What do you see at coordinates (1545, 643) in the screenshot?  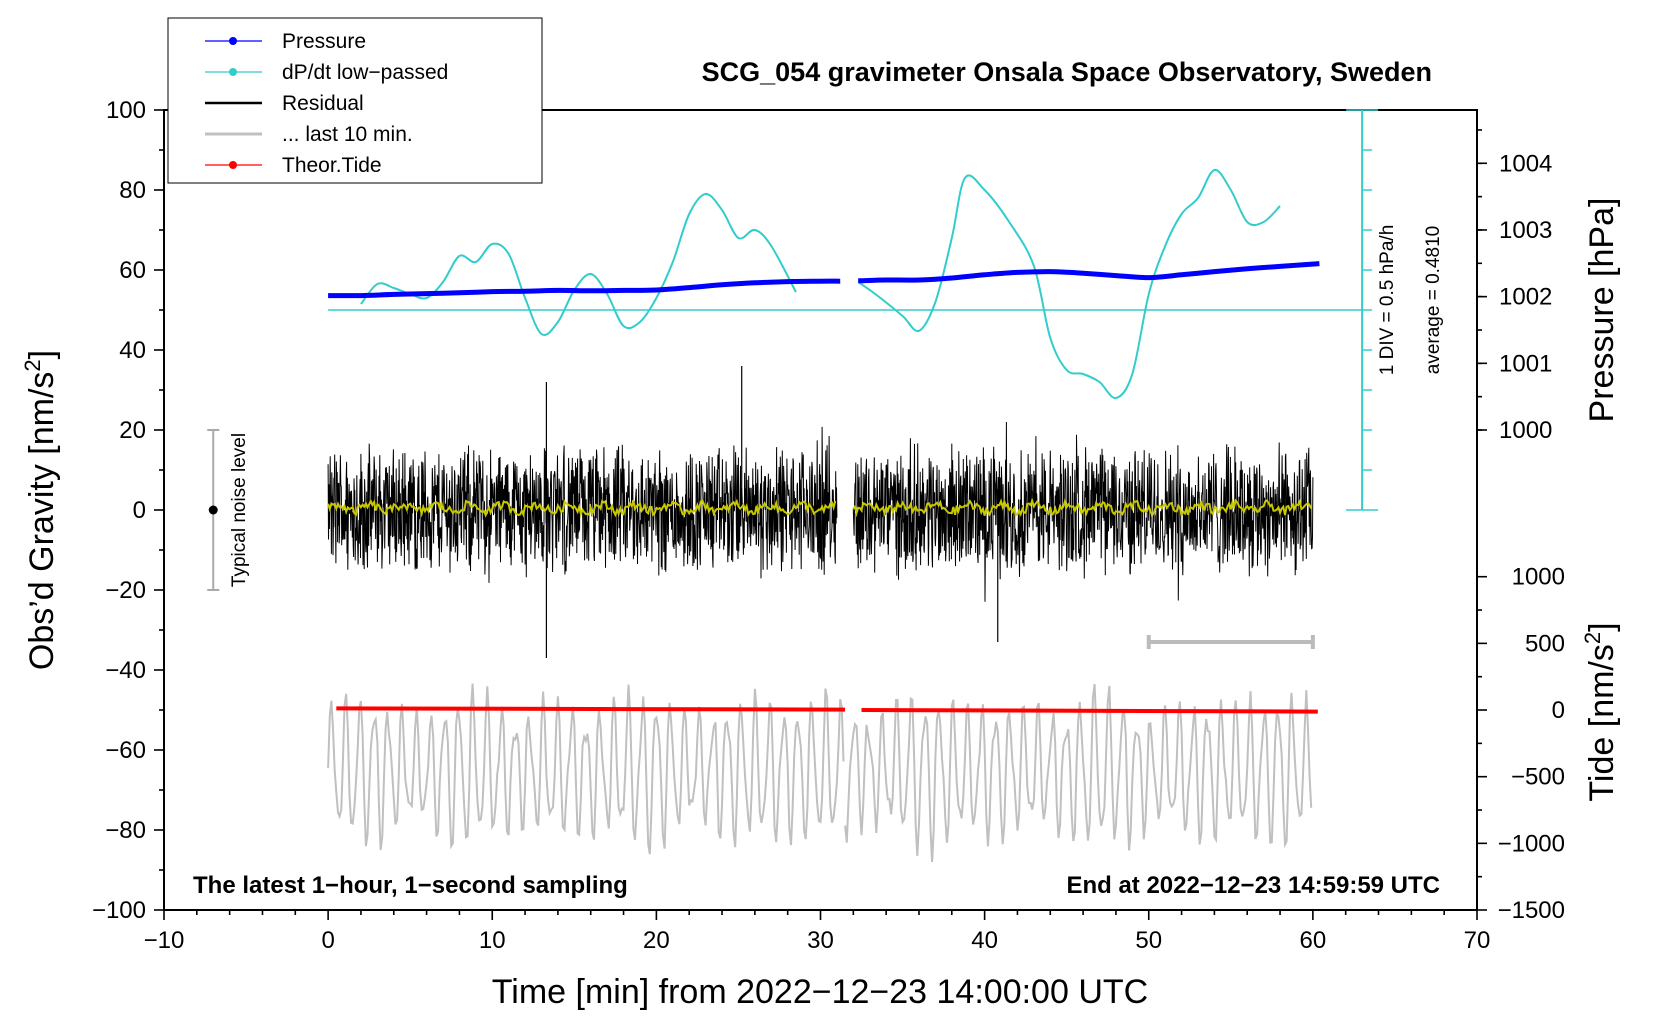 I see `tide-tick-label: 500` at bounding box center [1545, 643].